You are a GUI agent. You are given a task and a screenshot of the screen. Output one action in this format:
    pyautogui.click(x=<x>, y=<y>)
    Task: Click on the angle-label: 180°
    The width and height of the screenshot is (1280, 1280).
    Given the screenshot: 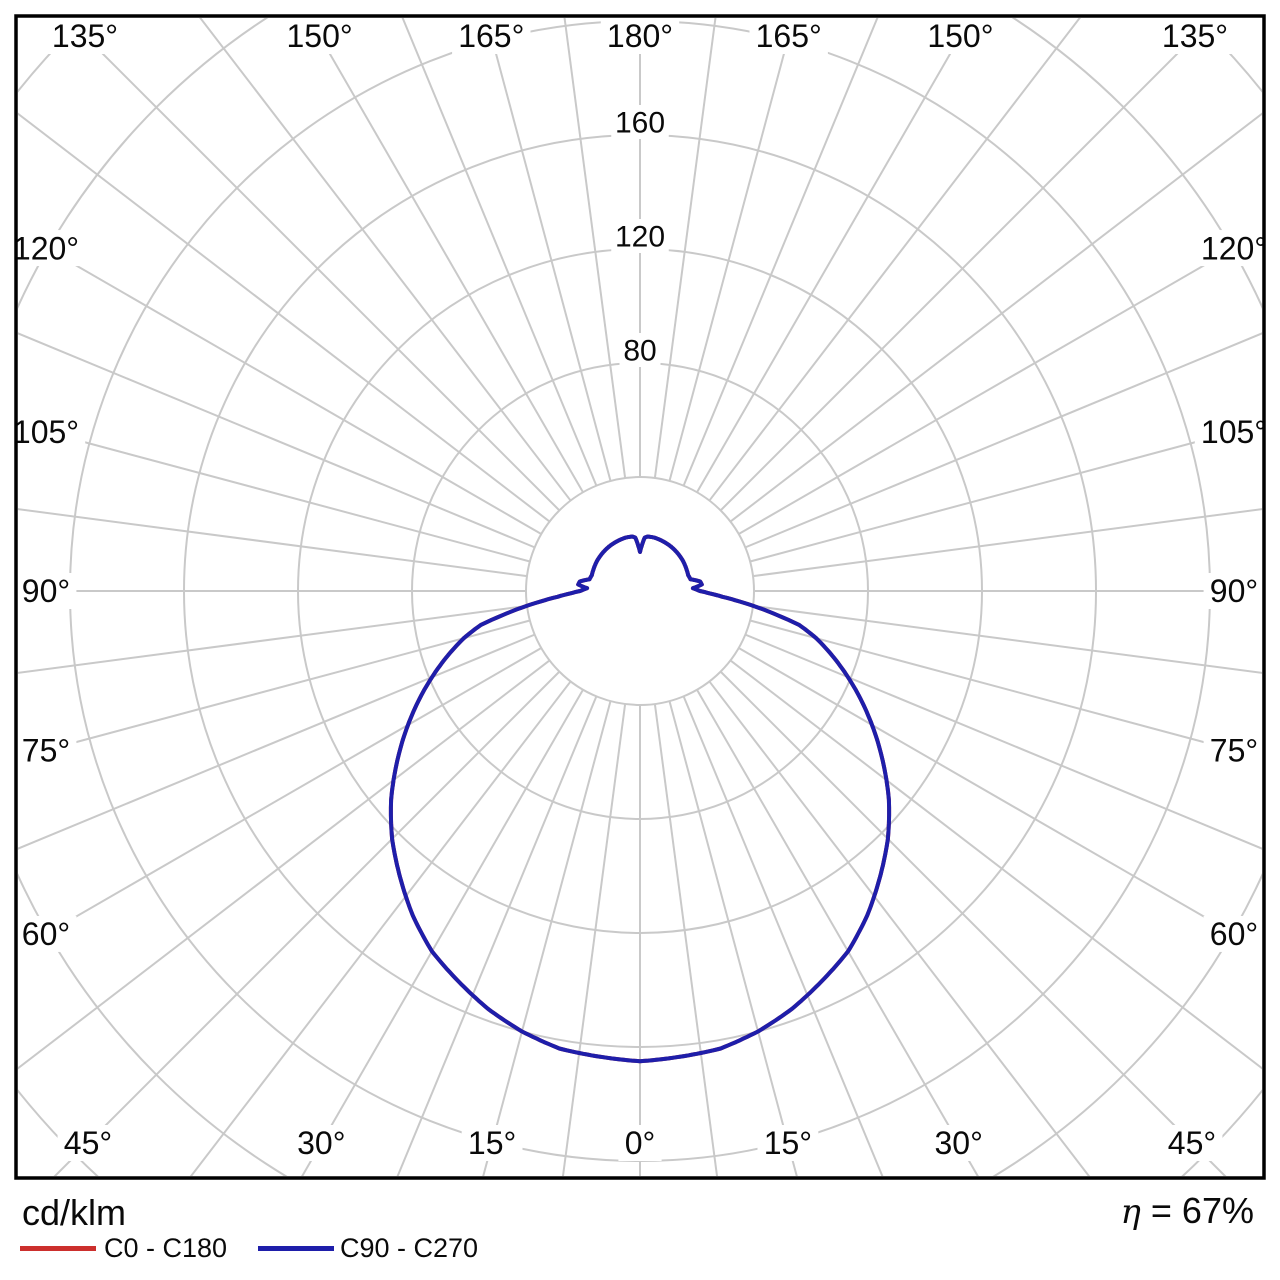 What is the action you would take?
    pyautogui.click(x=640, y=36)
    